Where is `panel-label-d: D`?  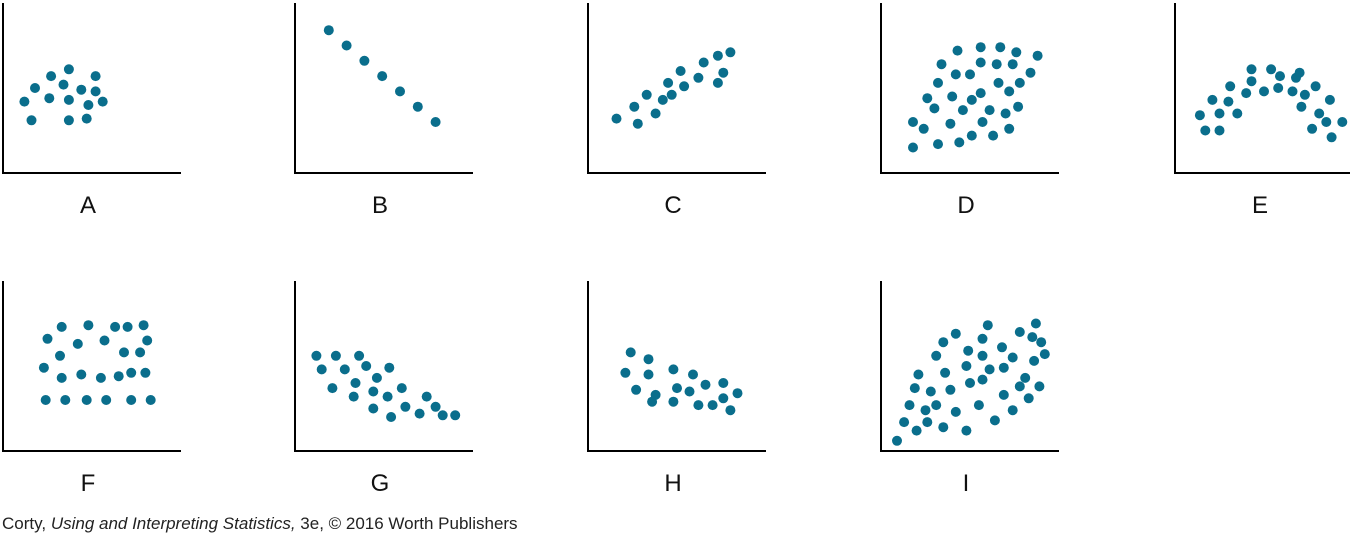
panel-label-d: D is located at coordinates (965, 205).